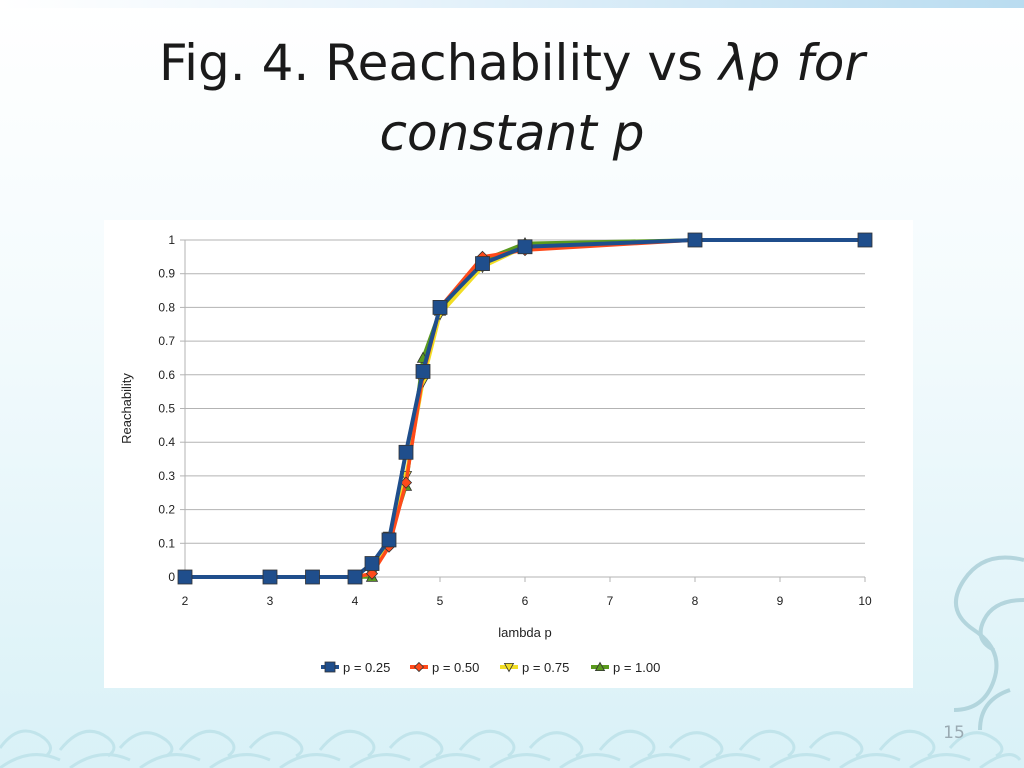  What do you see at coordinates (166, 510) in the screenshot?
I see `y-tick-label: 0.2` at bounding box center [166, 510].